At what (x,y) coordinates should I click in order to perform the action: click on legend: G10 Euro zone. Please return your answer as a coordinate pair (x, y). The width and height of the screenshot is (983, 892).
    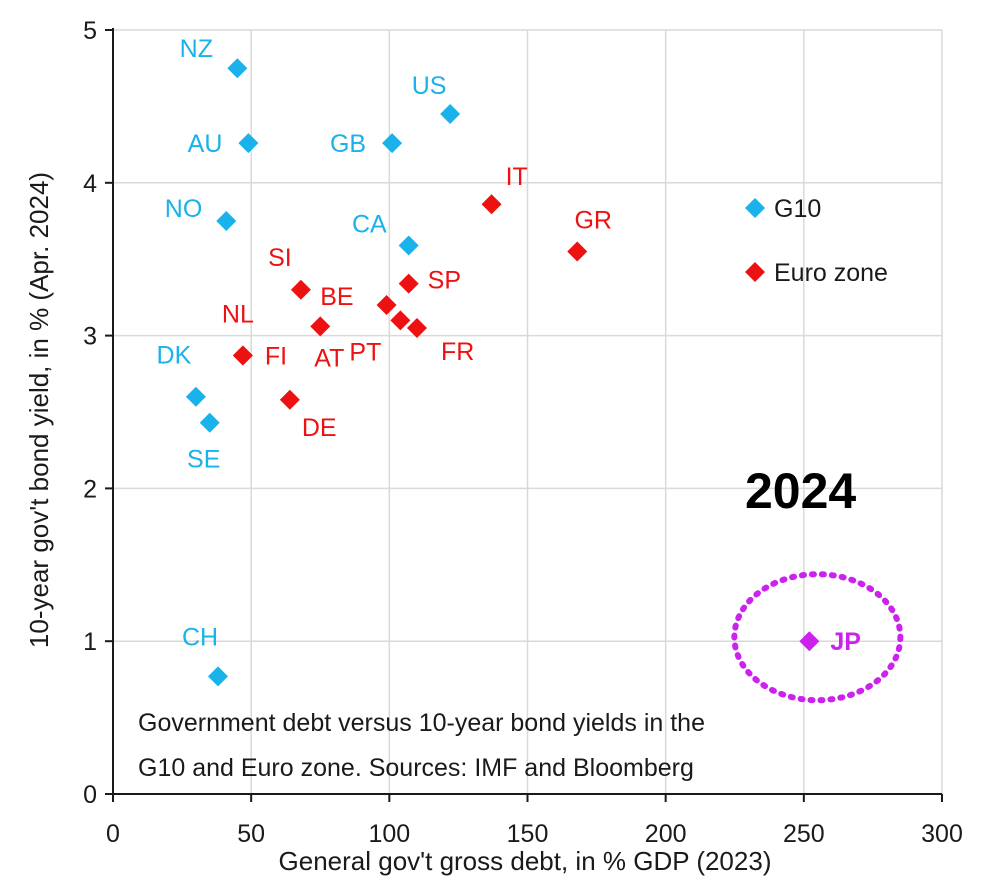
    Looking at the image, I should click on (816, 241).